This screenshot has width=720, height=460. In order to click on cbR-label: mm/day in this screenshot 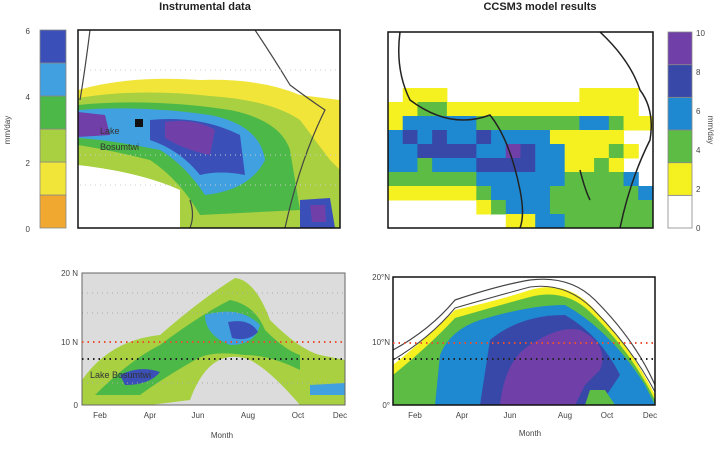, I will do `click(710, 130)`.